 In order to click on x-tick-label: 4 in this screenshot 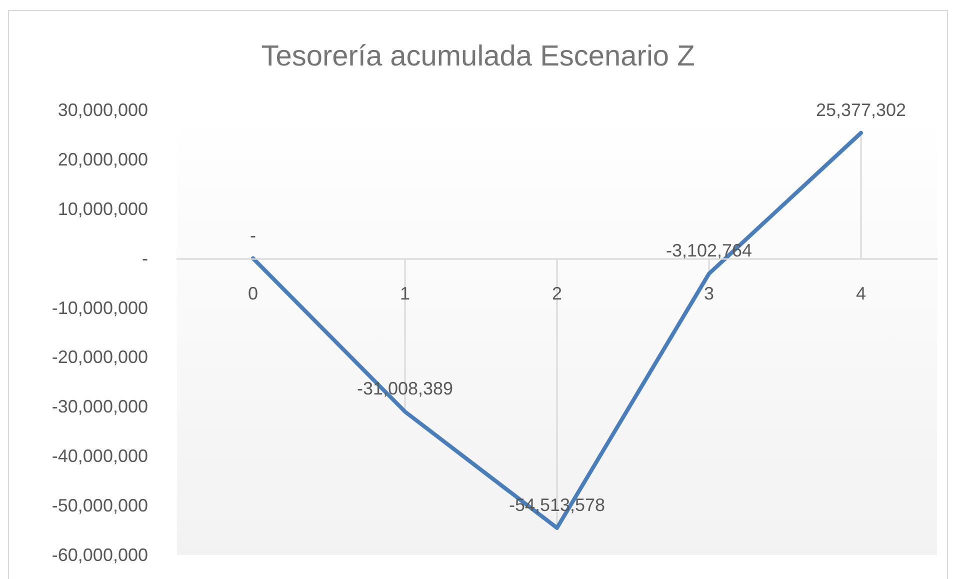, I will do `click(861, 293)`.